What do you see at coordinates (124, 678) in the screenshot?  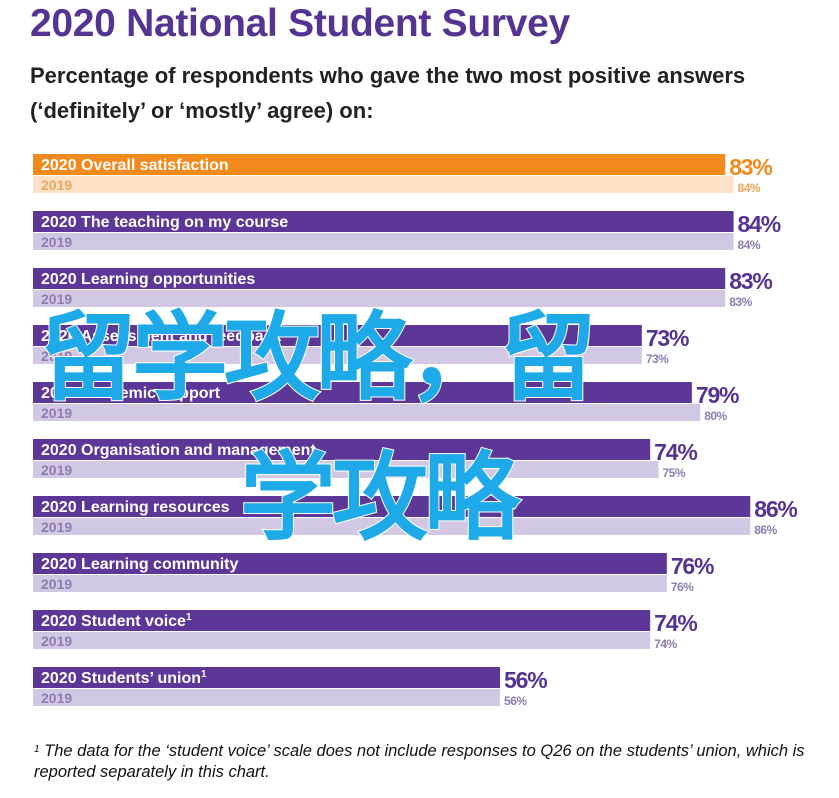 I see `category-label: 2020 Students’ union1` at bounding box center [124, 678].